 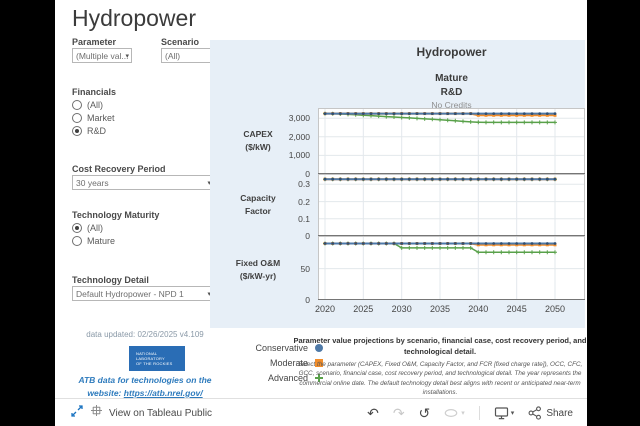 I want to click on legend-item: Conservative, so click(x=275, y=347).